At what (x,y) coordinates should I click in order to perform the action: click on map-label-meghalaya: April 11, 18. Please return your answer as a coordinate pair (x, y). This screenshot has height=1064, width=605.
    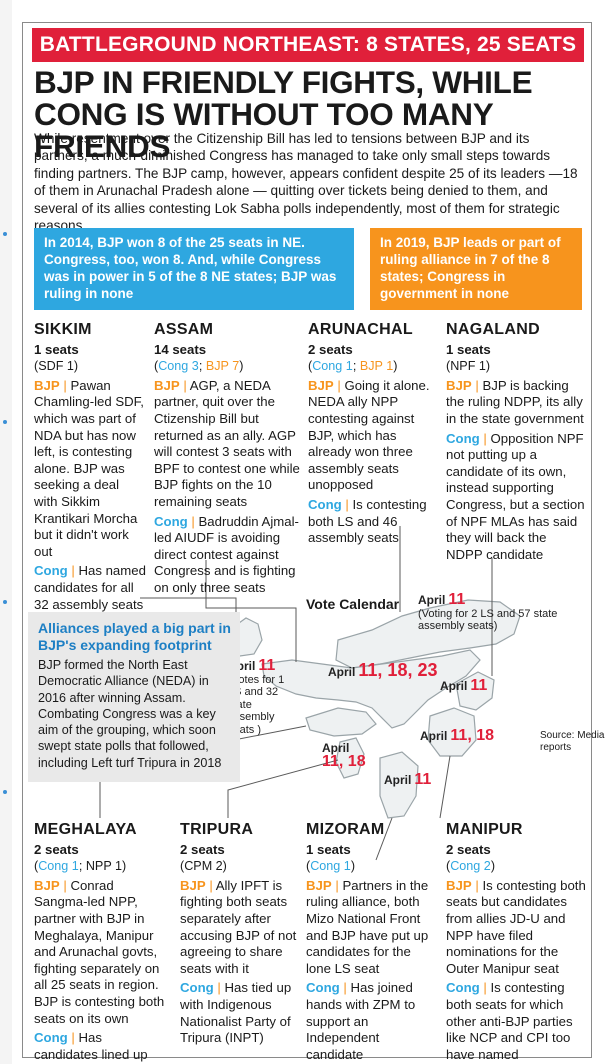
    Looking at the image, I should click on (352, 755).